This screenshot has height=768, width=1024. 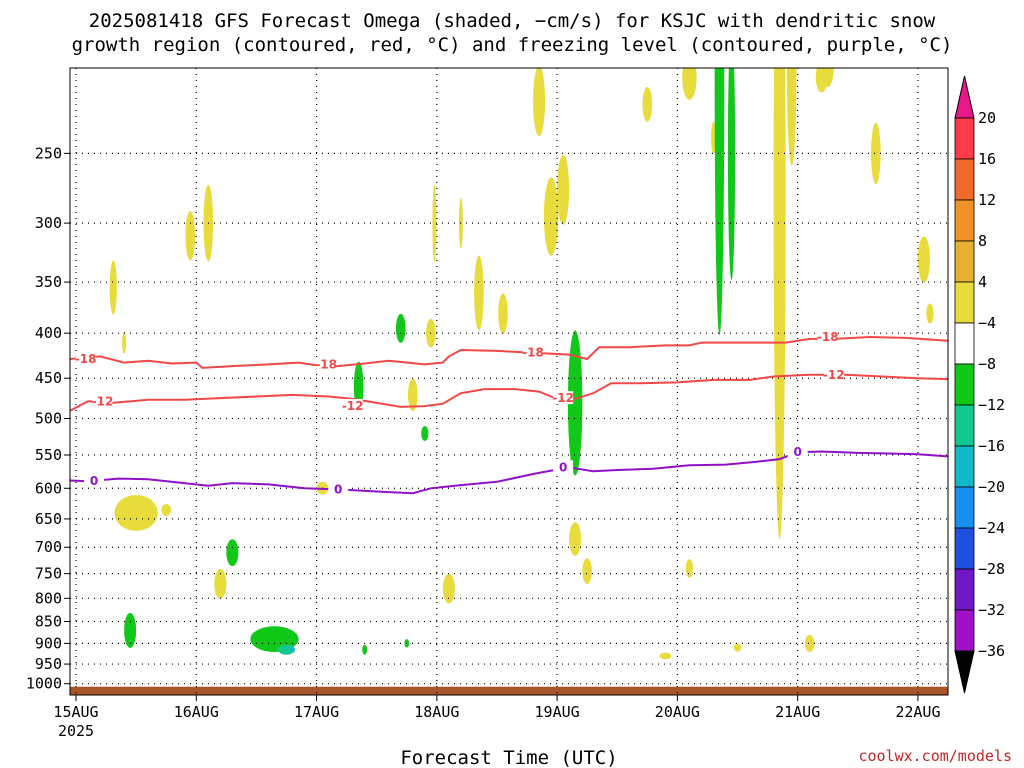 I want to click on x-tick-label-20AUG: 20AUG, so click(x=677, y=712).